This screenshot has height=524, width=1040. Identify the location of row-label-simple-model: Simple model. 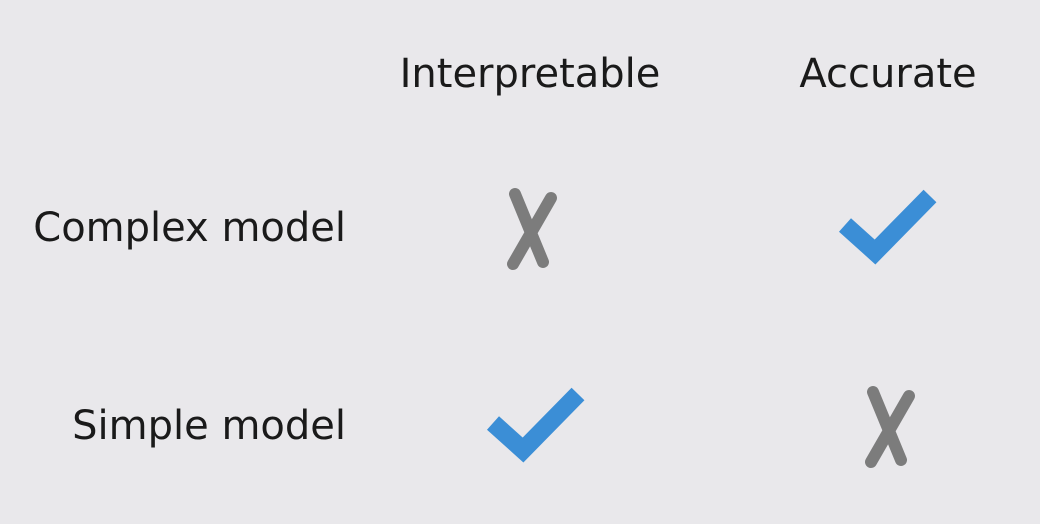
(209, 426).